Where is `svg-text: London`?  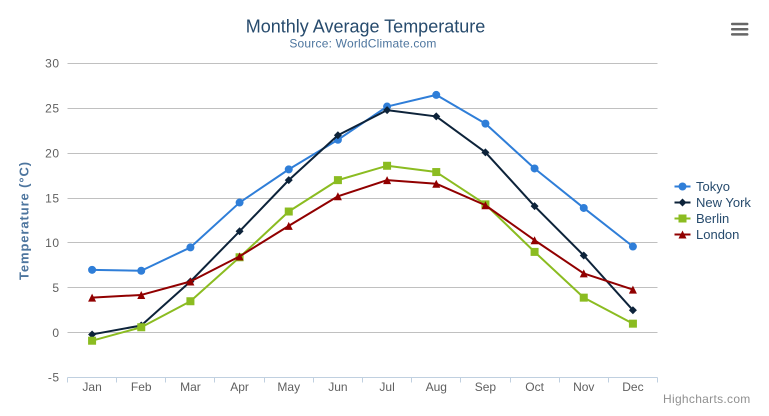 svg-text: London is located at coordinates (717, 234).